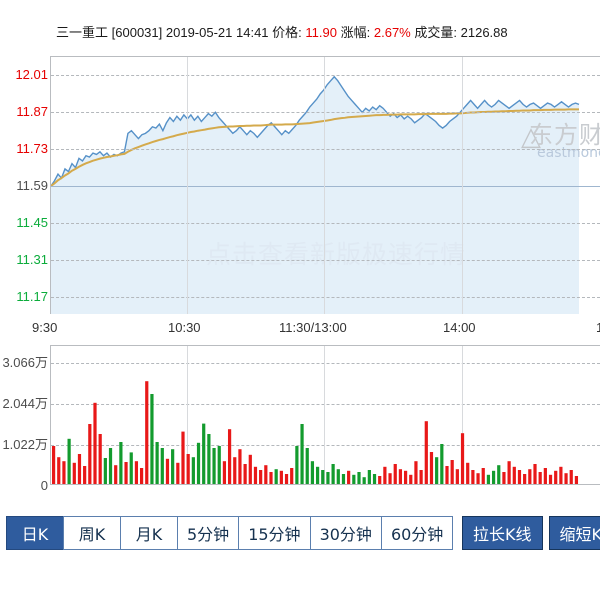  I want to click on quote-date: 2019-05-21, so click(199, 32).